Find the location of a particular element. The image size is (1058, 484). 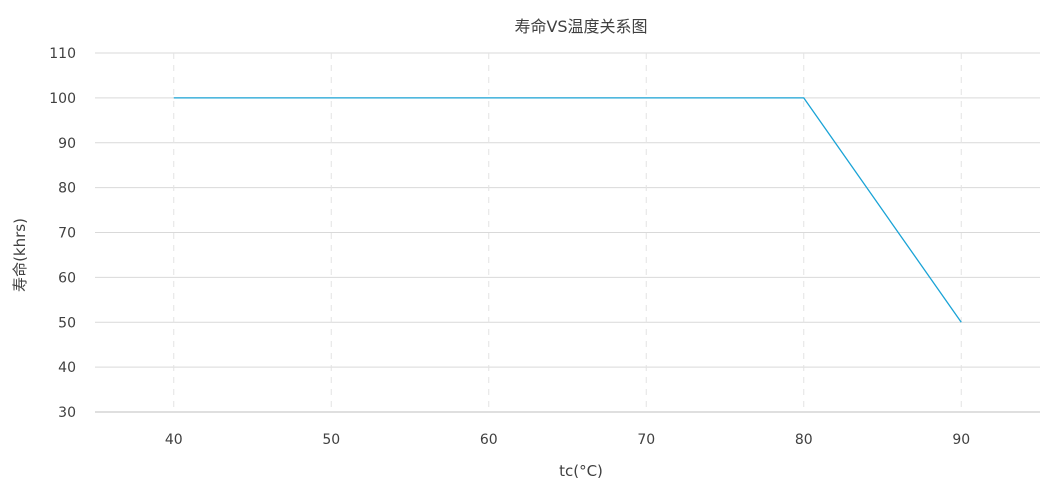

y-tick-label: 80 is located at coordinates (67, 189).